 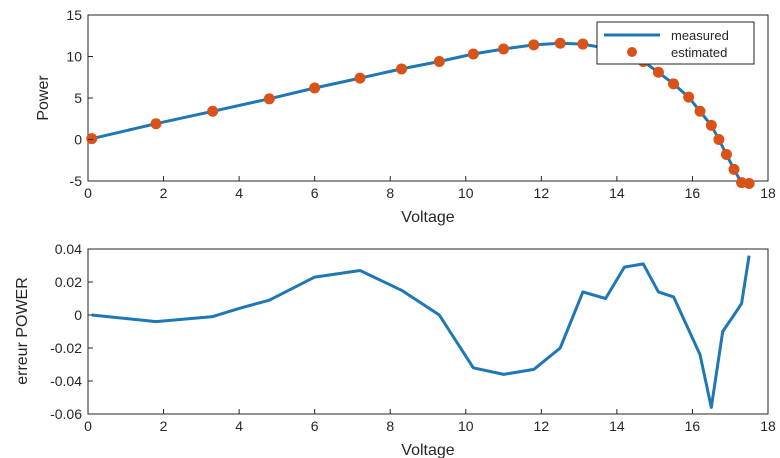 I want to click on legend-box, so click(x=675, y=43).